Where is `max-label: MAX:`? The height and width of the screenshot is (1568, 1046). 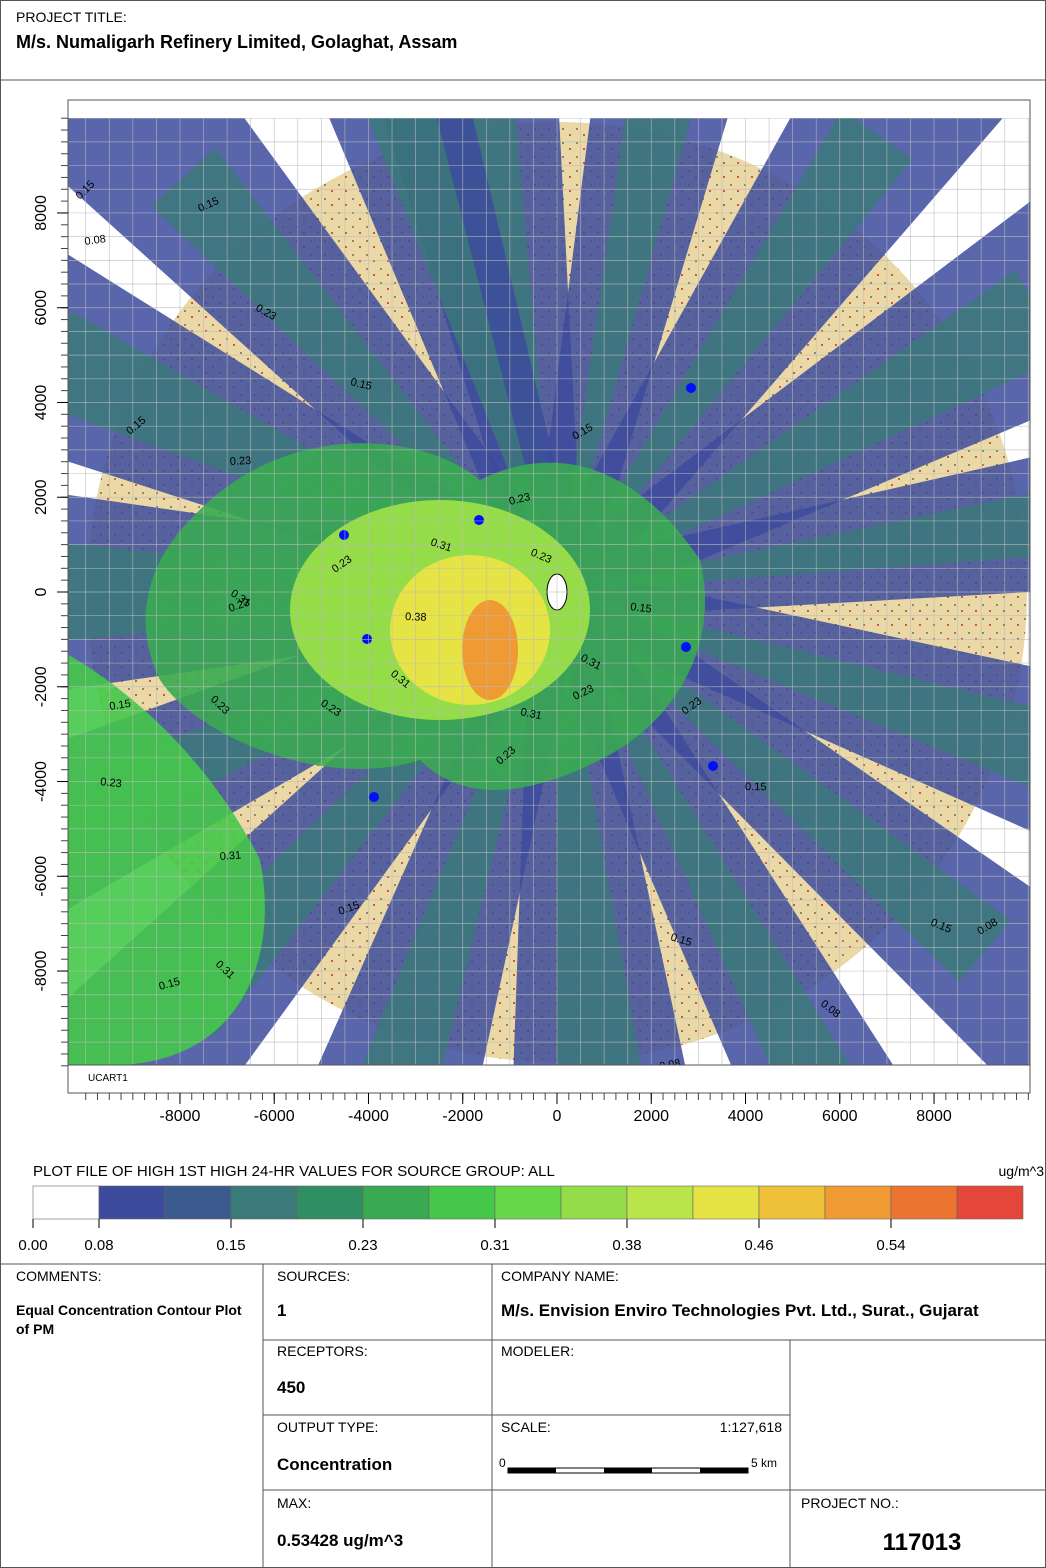
max-label: MAX: is located at coordinates (294, 1503).